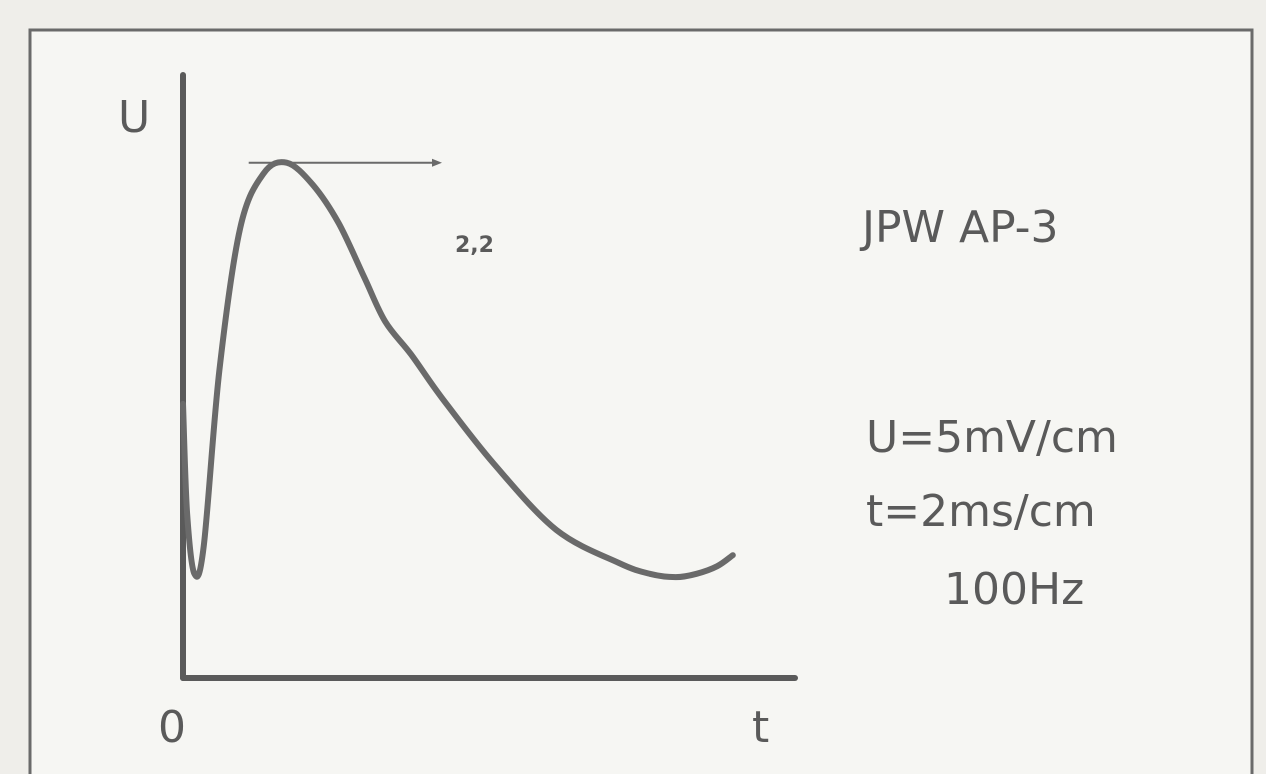  I want to click on origin-label: 0, so click(172, 727).